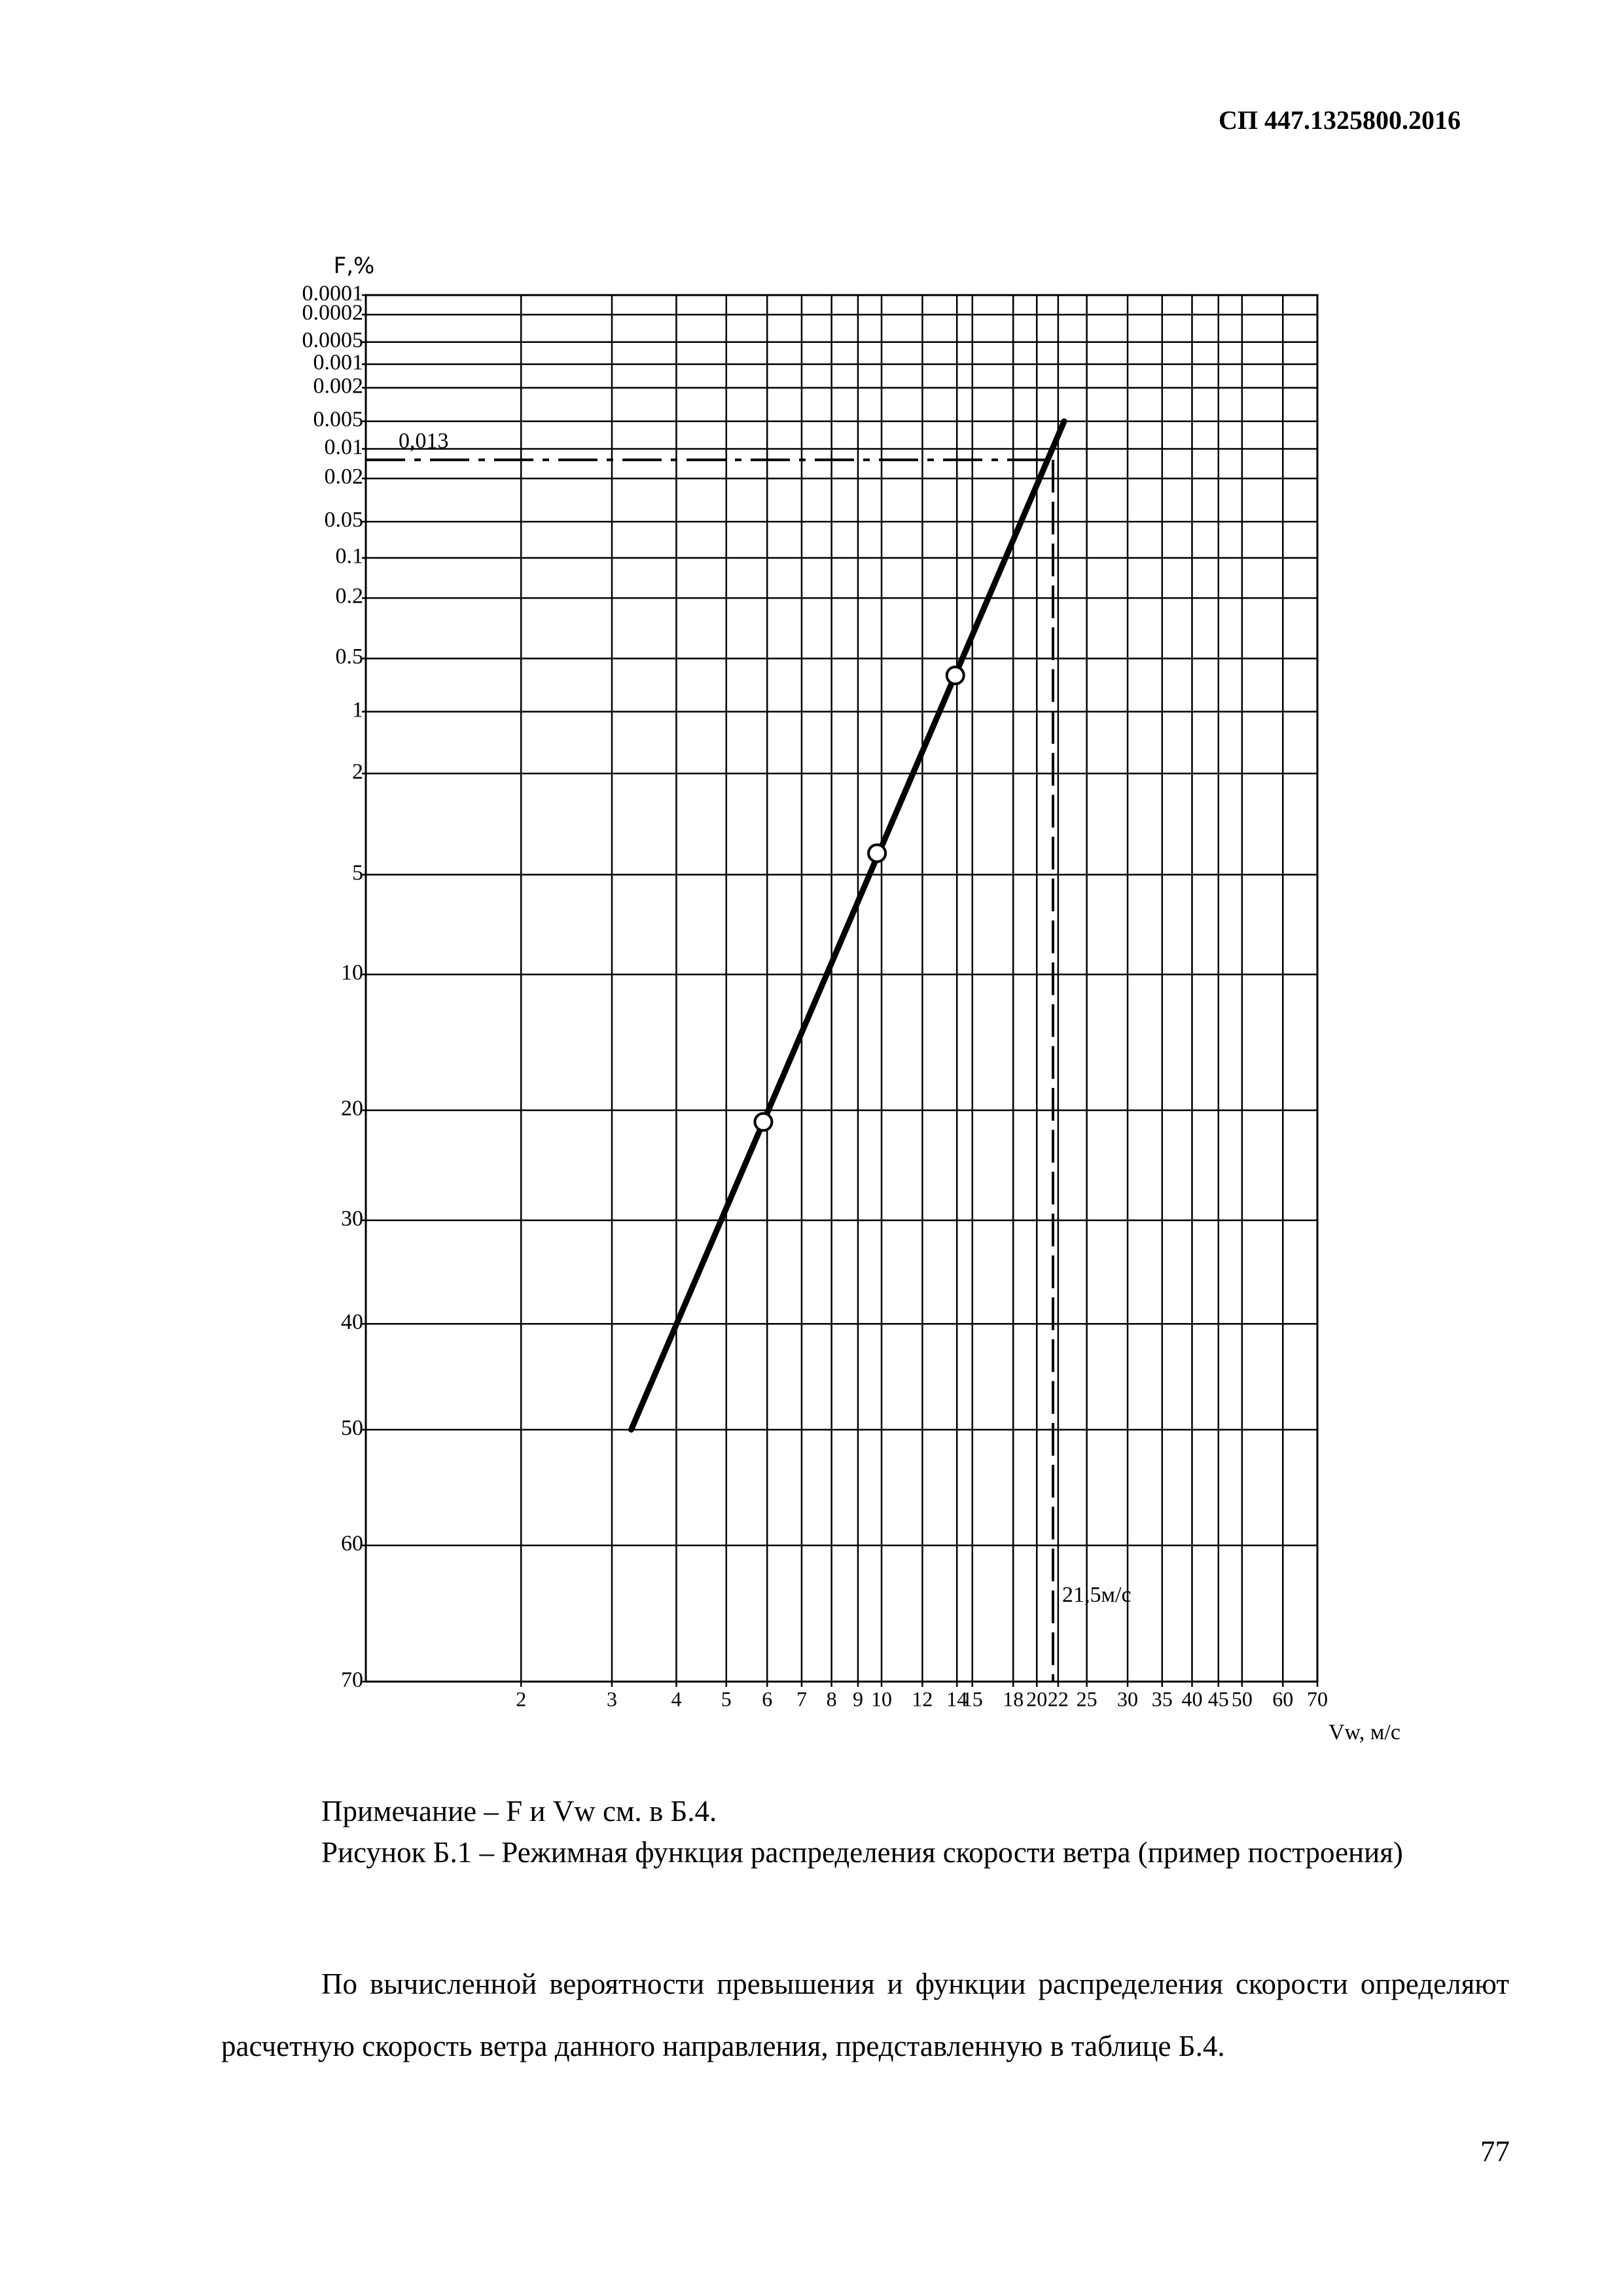 The height and width of the screenshot is (2296, 1623). What do you see at coordinates (726, 1698) in the screenshot?
I see `x-tick-label: 5` at bounding box center [726, 1698].